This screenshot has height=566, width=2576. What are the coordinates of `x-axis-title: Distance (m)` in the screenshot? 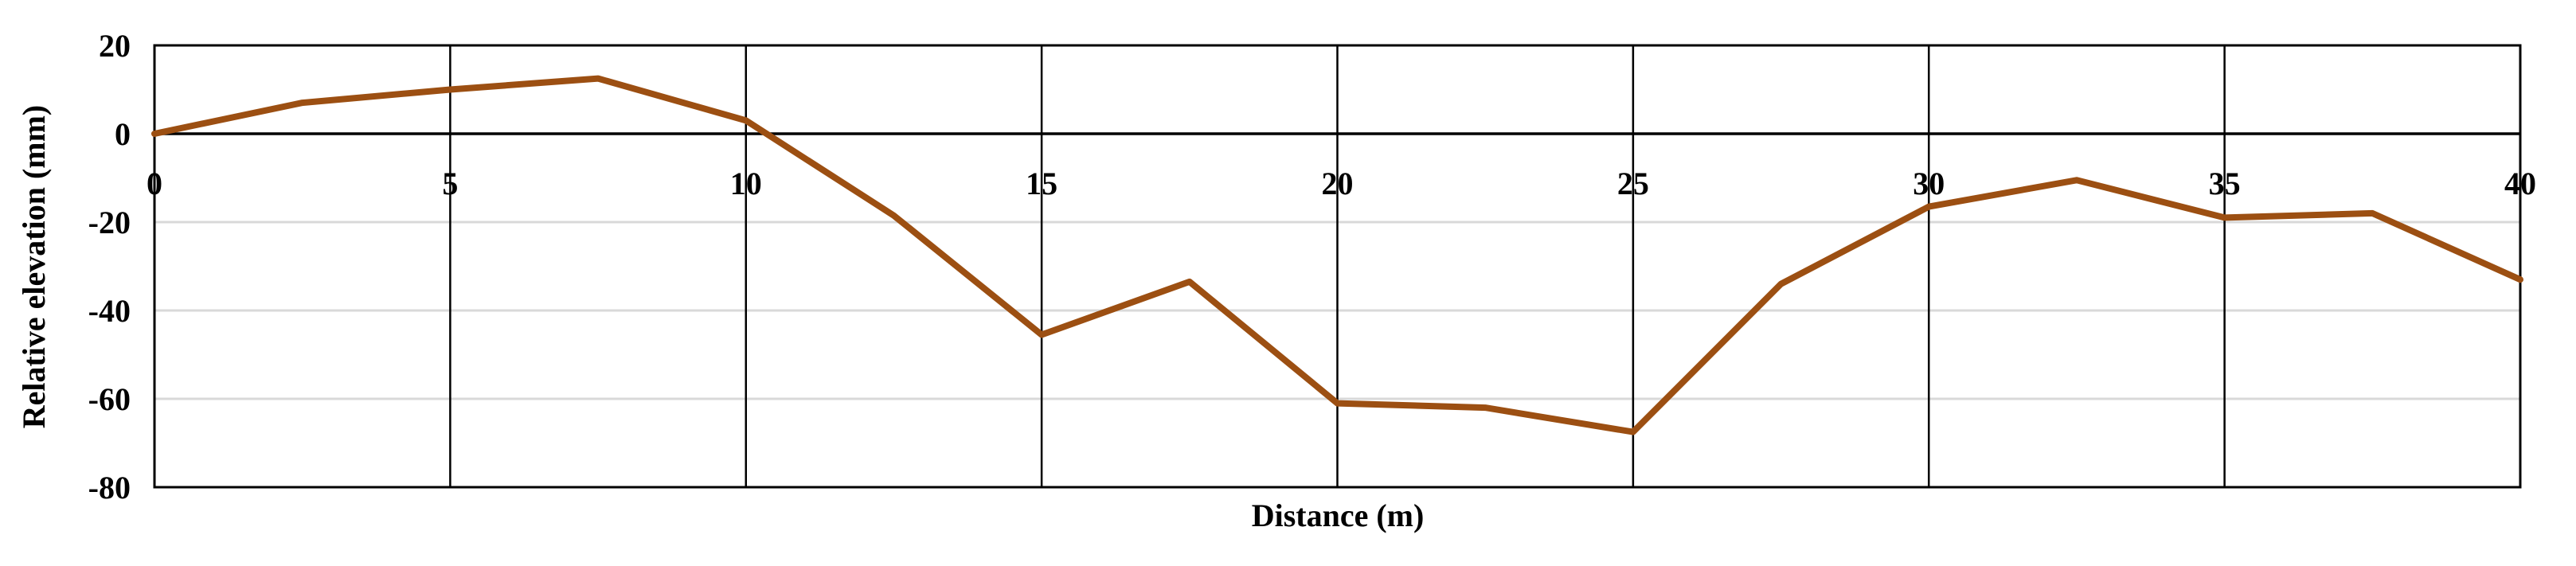 It's located at (1339, 515).